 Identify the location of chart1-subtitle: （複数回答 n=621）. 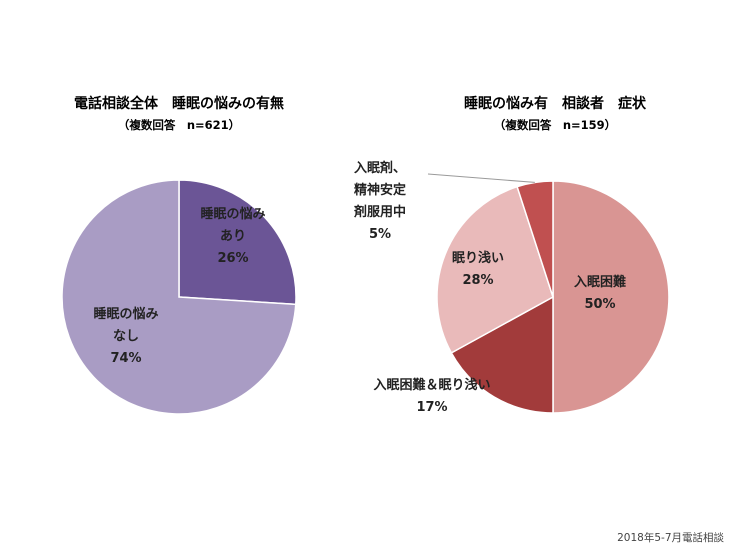
(179, 125).